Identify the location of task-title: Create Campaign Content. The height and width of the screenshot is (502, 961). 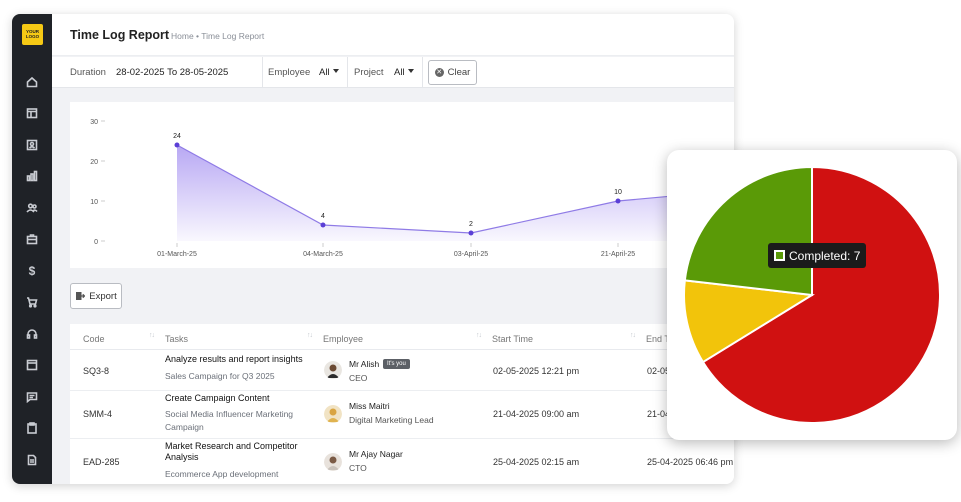
(217, 398).